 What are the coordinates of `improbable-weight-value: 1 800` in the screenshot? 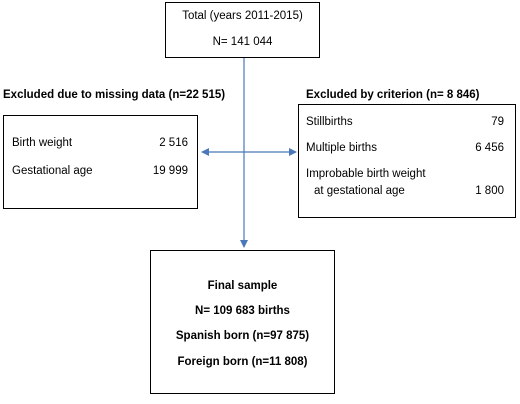 It's located at (489, 191).